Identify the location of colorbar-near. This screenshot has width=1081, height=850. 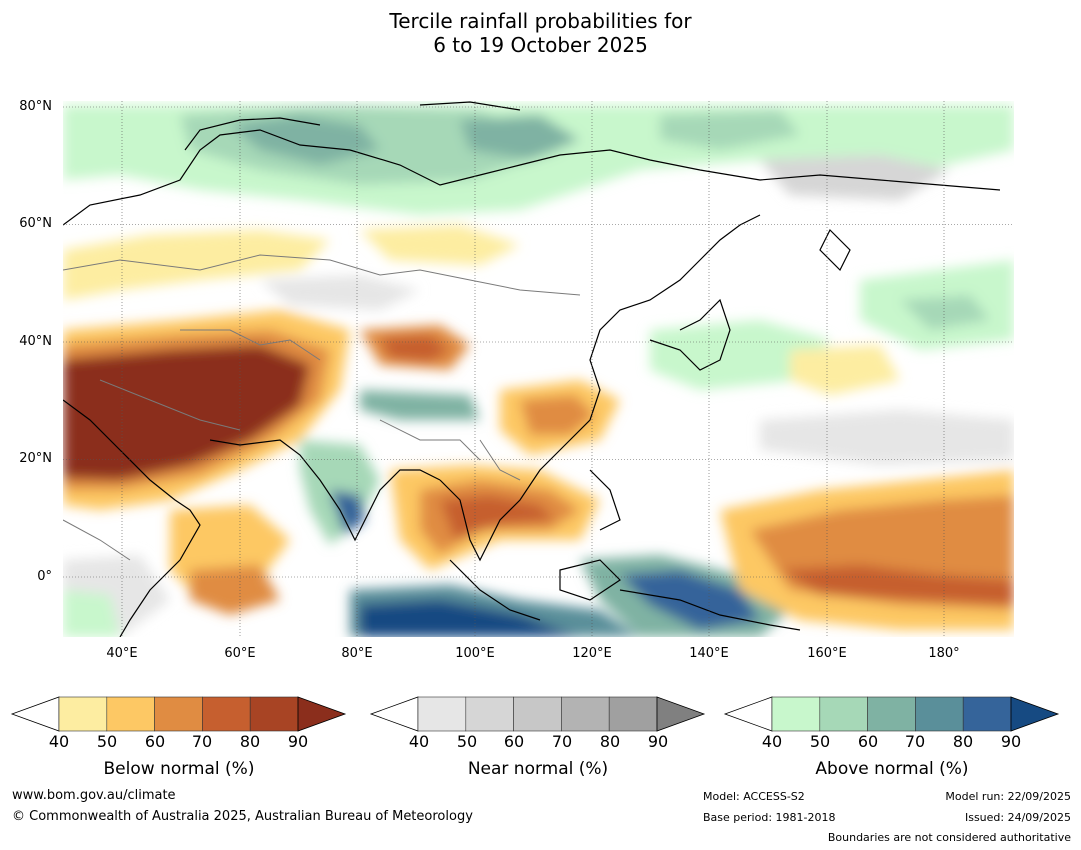
(537, 714).